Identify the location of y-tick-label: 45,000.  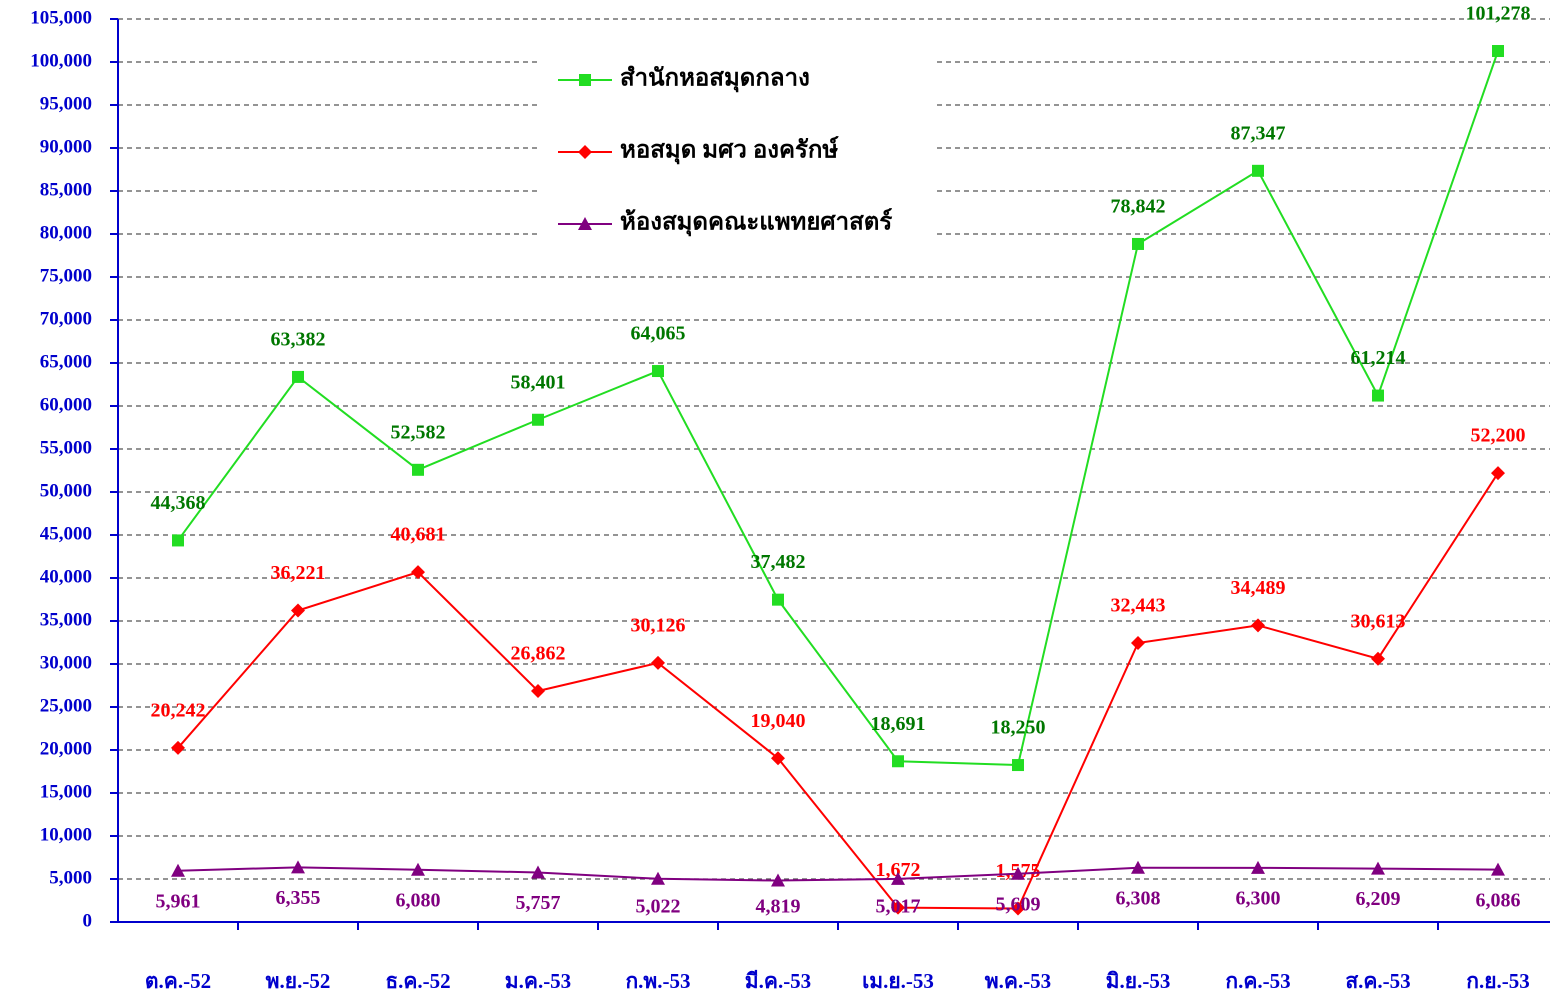
(66, 533).